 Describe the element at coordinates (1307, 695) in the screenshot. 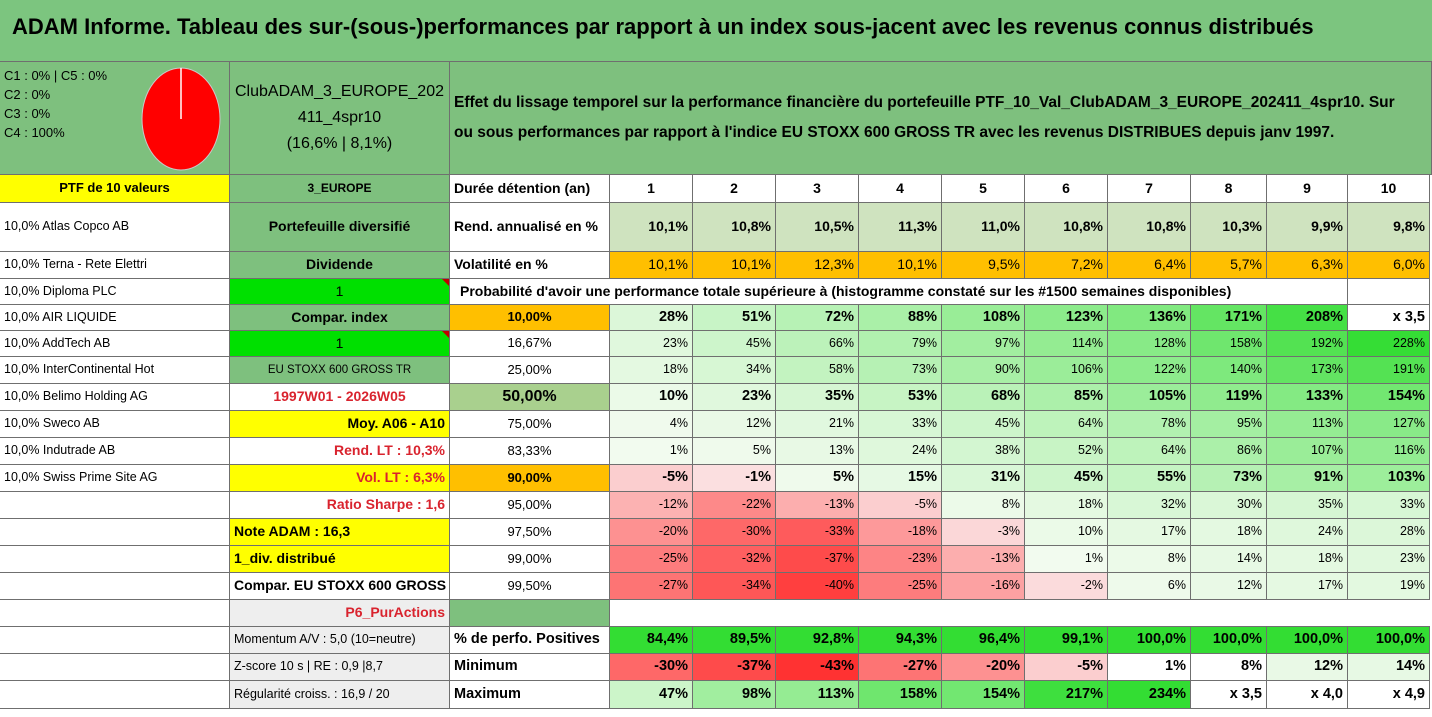

I see `maximum-value: x 4,0` at that location.